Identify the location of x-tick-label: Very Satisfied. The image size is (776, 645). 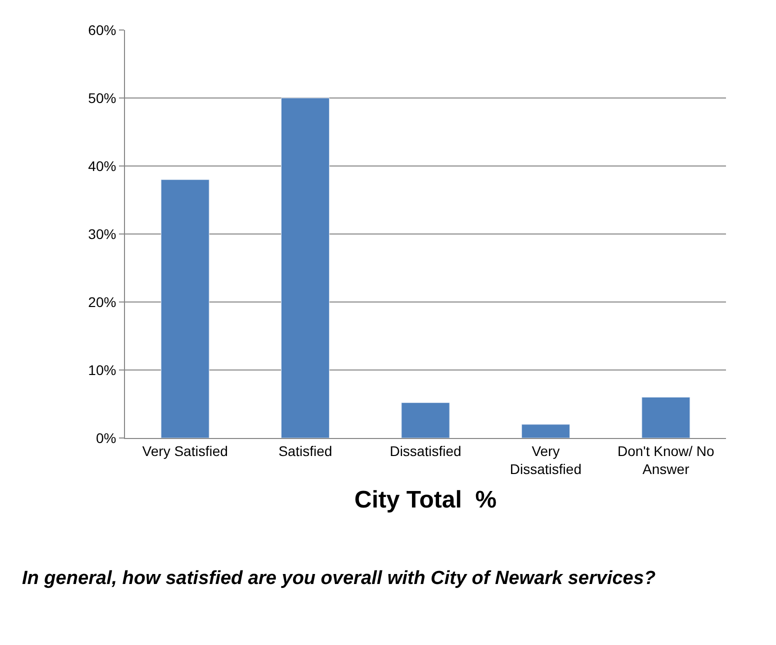
(185, 450).